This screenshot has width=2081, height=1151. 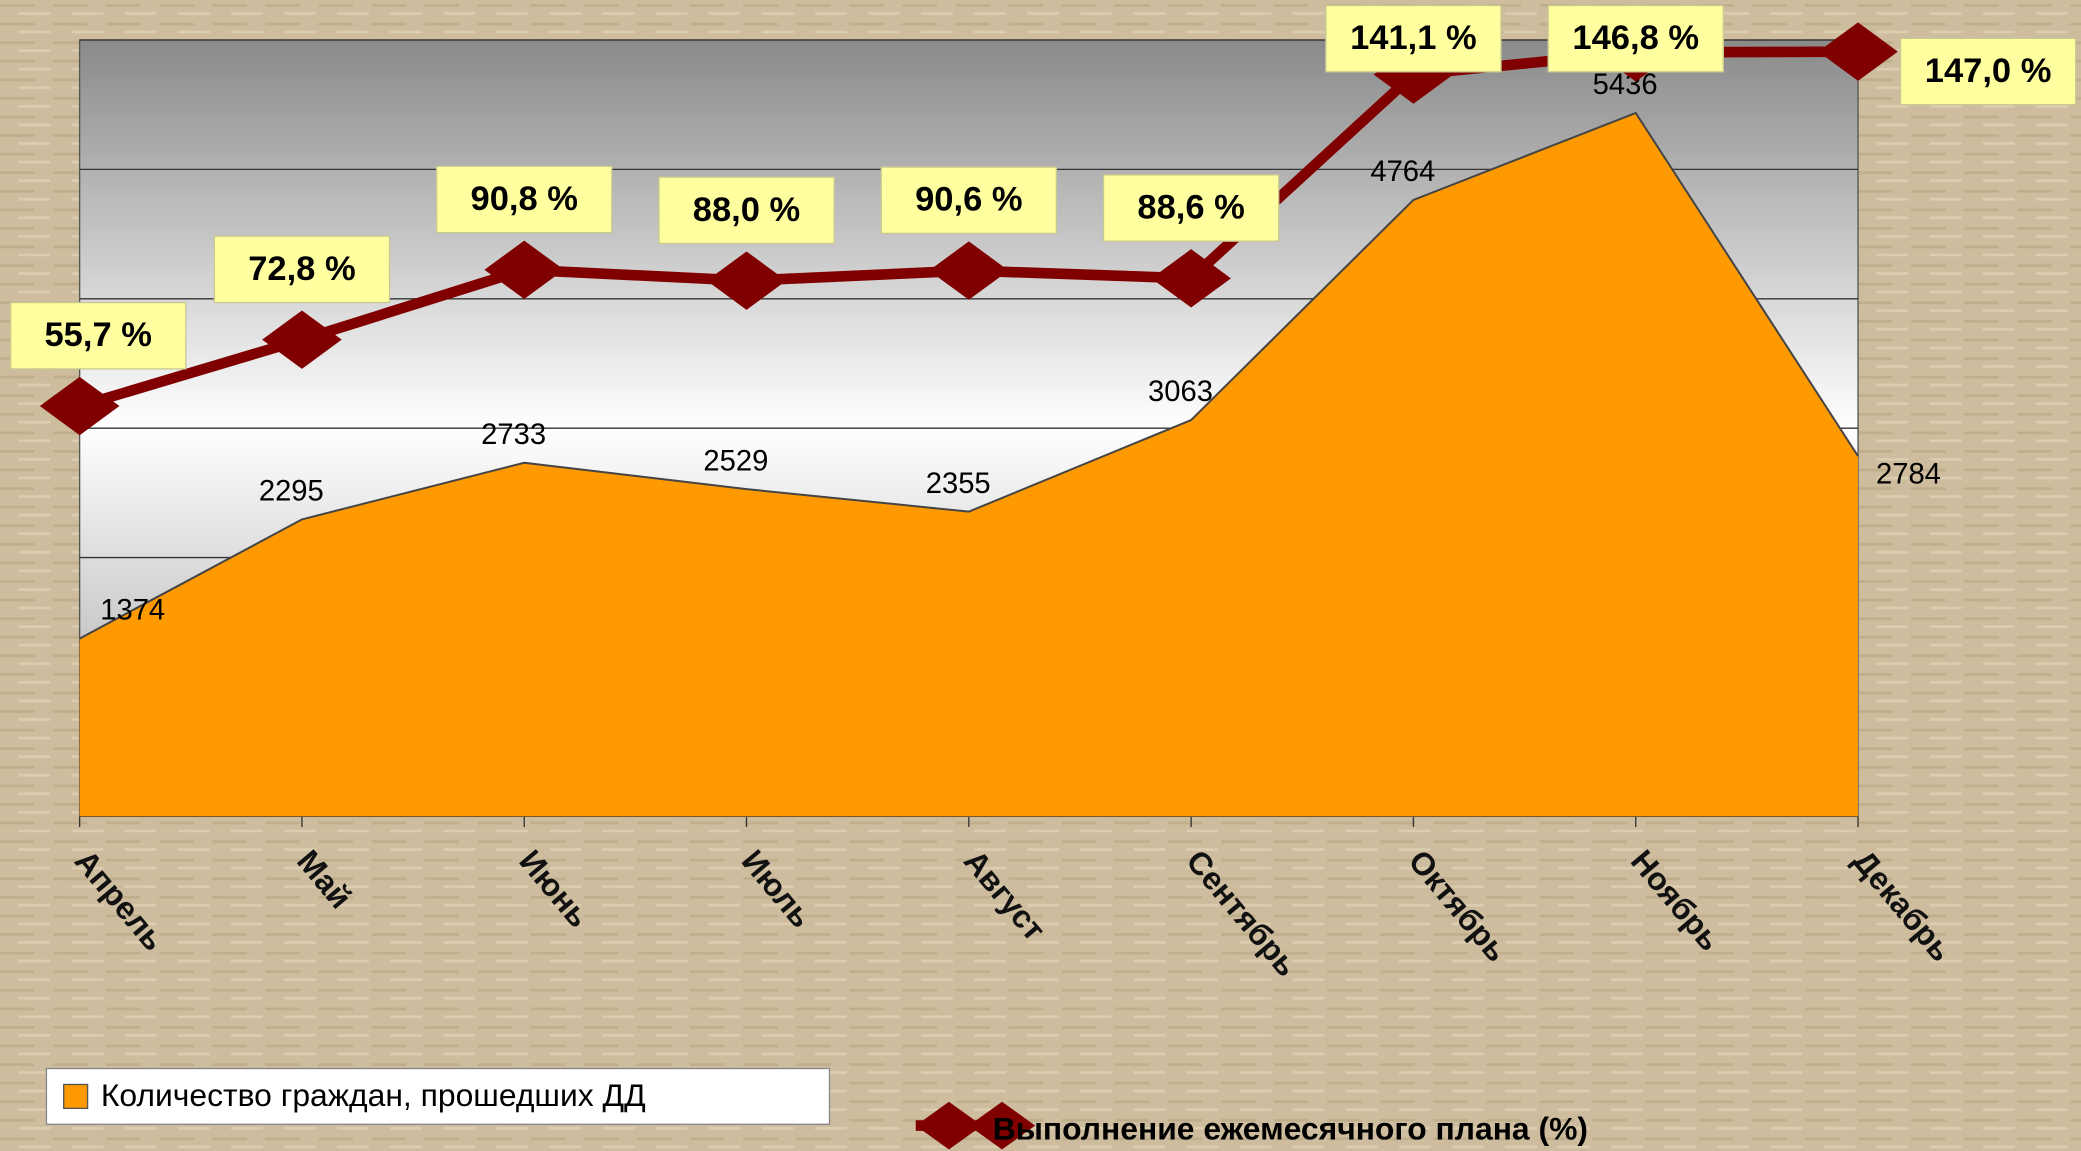 I want to click on data-label: 55,7 %, so click(x=97, y=335).